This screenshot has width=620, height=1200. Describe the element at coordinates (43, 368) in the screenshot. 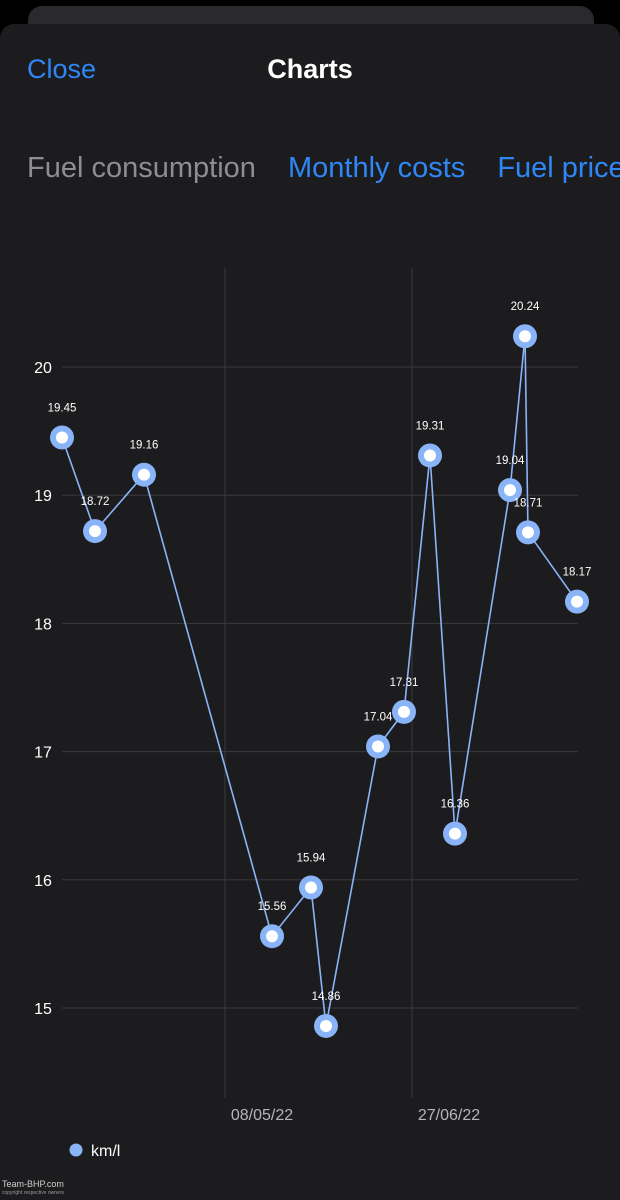

I see `y-tick-label: 20` at that location.